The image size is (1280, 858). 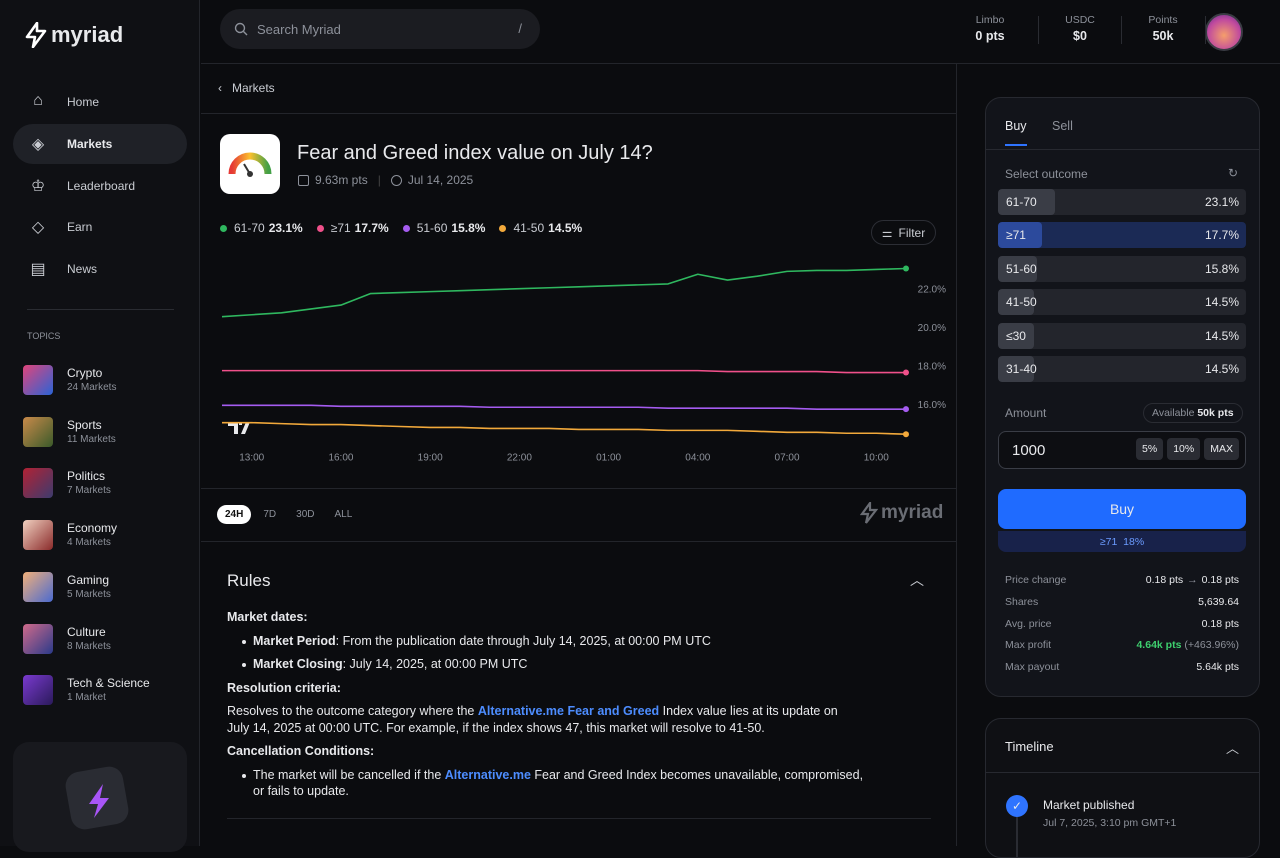 I want to click on legend-name: 61-70, so click(x=249, y=228).